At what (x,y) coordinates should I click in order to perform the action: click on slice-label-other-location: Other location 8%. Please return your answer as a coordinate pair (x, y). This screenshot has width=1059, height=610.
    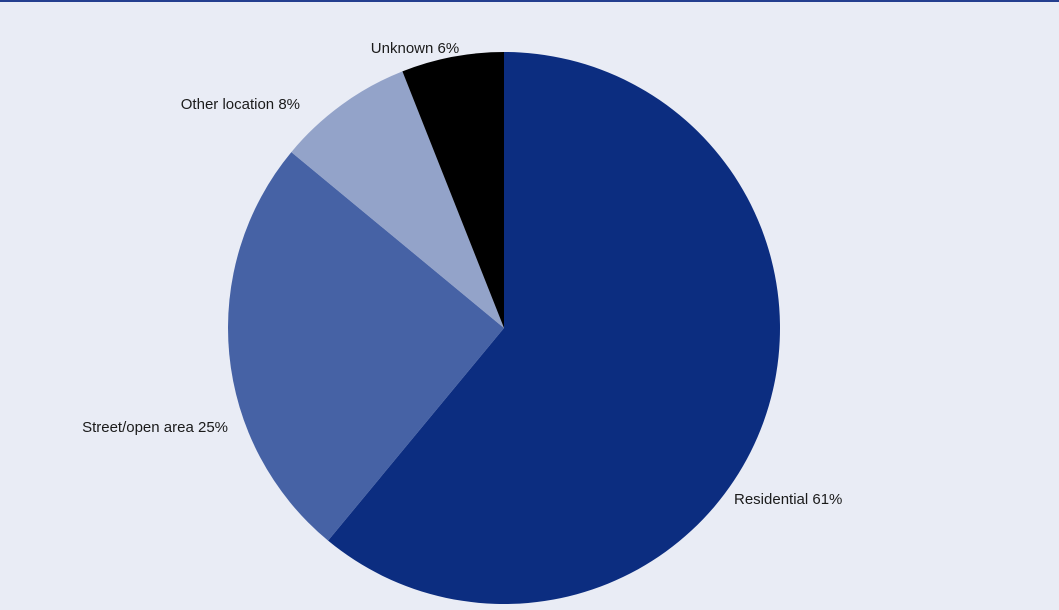
    Looking at the image, I should click on (240, 104).